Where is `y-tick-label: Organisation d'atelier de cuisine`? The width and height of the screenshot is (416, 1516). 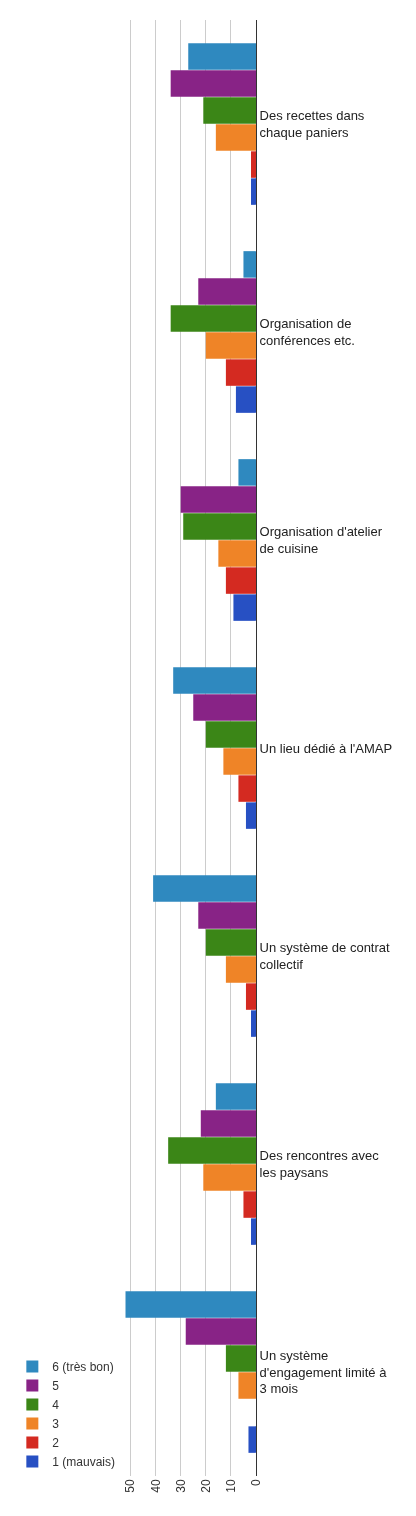
y-tick-label: Organisation d'atelier de cuisine is located at coordinates (321, 540).